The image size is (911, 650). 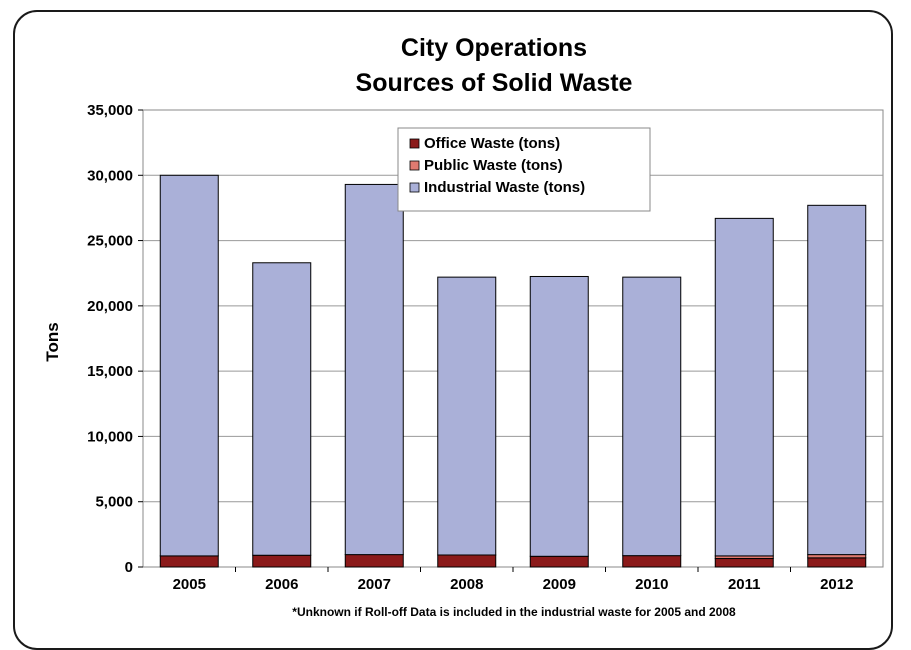 What do you see at coordinates (559, 584) in the screenshot?
I see `x-tick-label: 2009` at bounding box center [559, 584].